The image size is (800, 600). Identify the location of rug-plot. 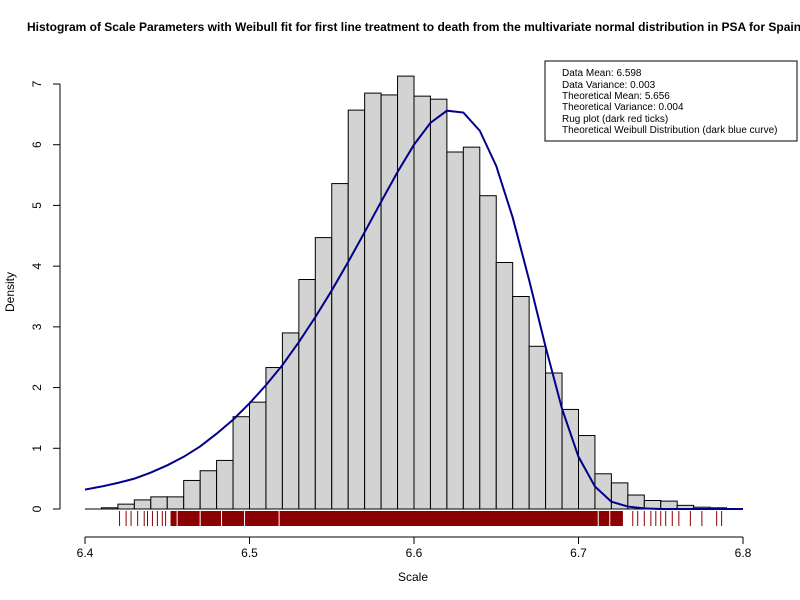
(421, 518).